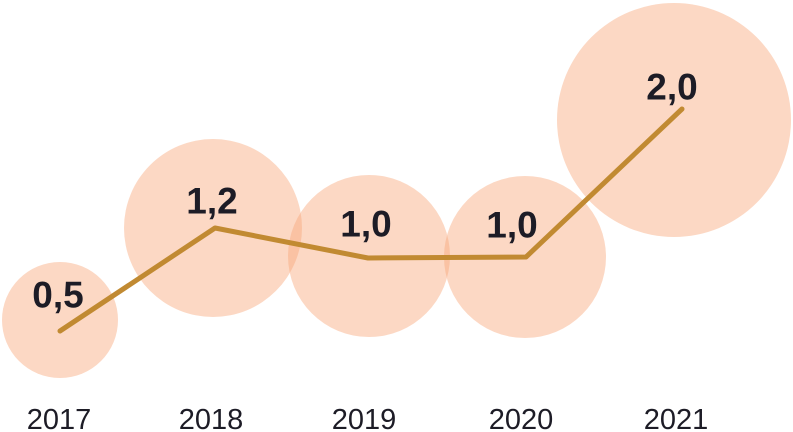 The height and width of the screenshot is (432, 793). I want to click on value-label-2019: 1,0, so click(365, 224).